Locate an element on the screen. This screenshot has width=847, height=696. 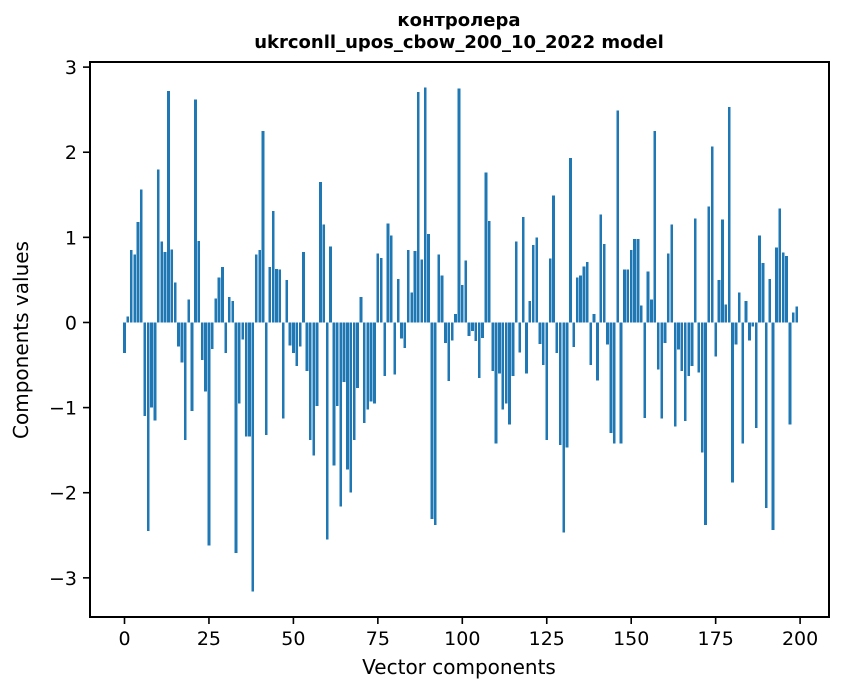
chart-title: контролера is located at coordinates (458, 20).